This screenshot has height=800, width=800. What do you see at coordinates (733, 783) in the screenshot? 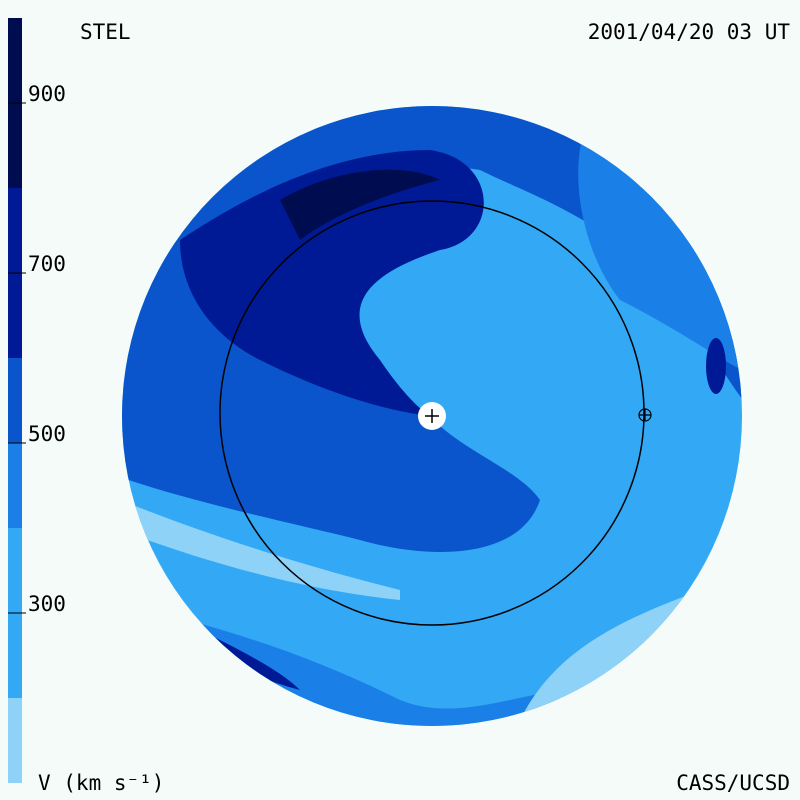
I see `credit: CASS/UCSD` at bounding box center [733, 783].